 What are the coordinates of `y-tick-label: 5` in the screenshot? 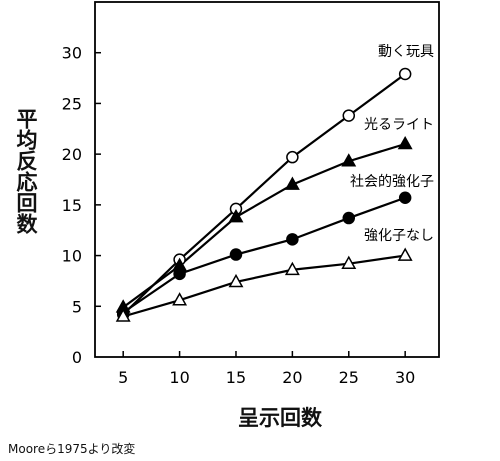 It's located at (77, 306).